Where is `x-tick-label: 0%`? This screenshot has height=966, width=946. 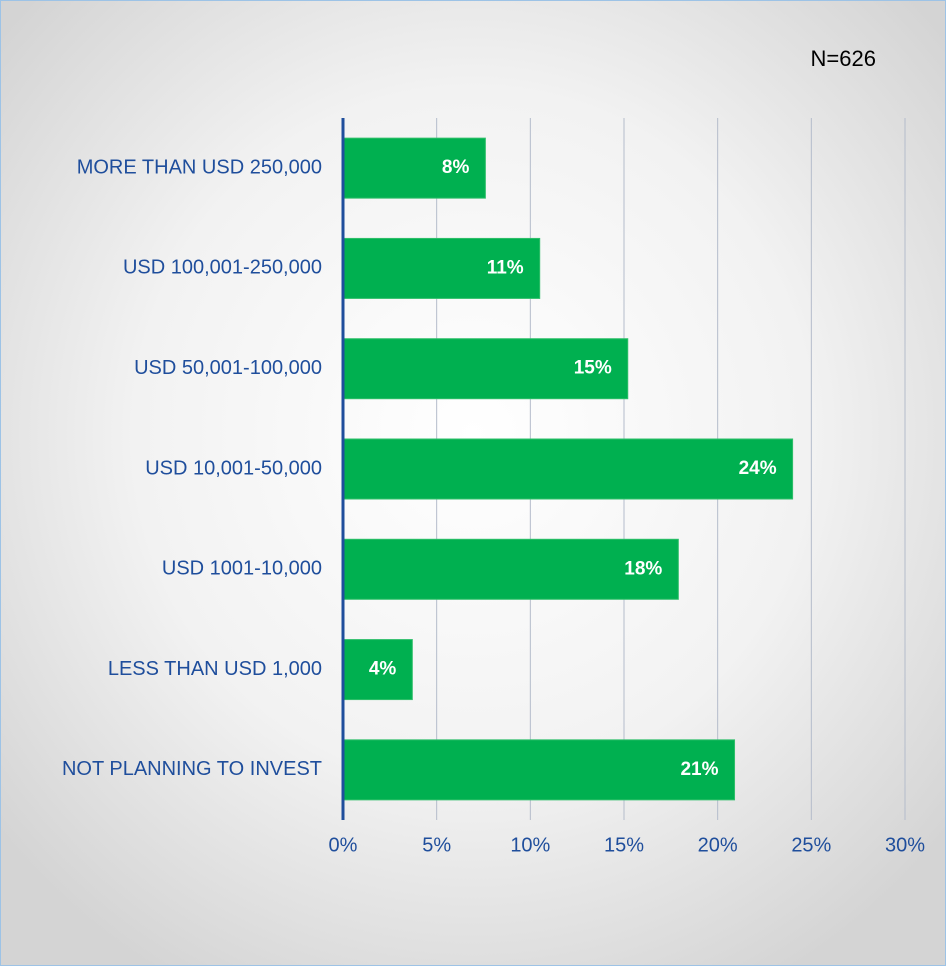 x-tick-label: 0% is located at coordinates (343, 845).